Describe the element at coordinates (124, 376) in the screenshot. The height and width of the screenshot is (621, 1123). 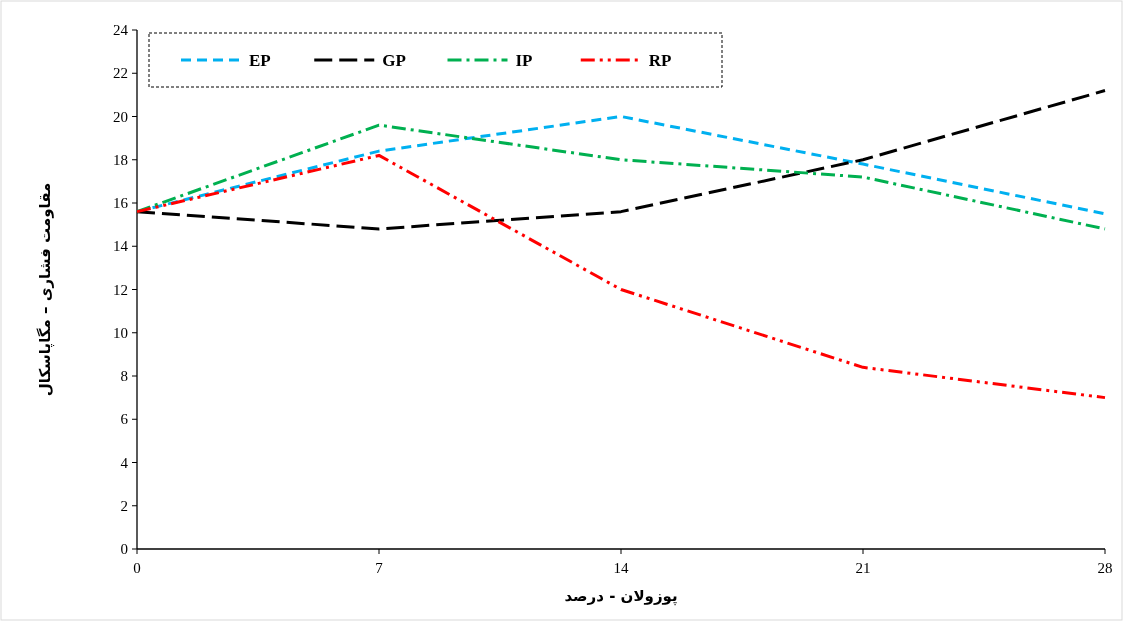
I see `y-tick-label: 8` at that location.